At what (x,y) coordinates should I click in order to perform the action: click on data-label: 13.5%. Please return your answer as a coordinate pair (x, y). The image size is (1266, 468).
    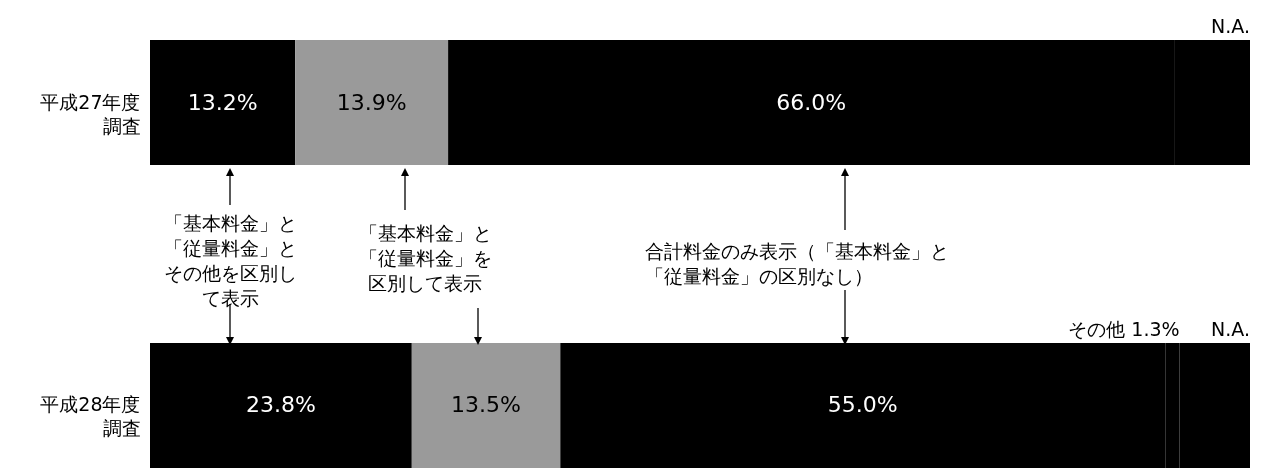
    Looking at the image, I should click on (486, 405).